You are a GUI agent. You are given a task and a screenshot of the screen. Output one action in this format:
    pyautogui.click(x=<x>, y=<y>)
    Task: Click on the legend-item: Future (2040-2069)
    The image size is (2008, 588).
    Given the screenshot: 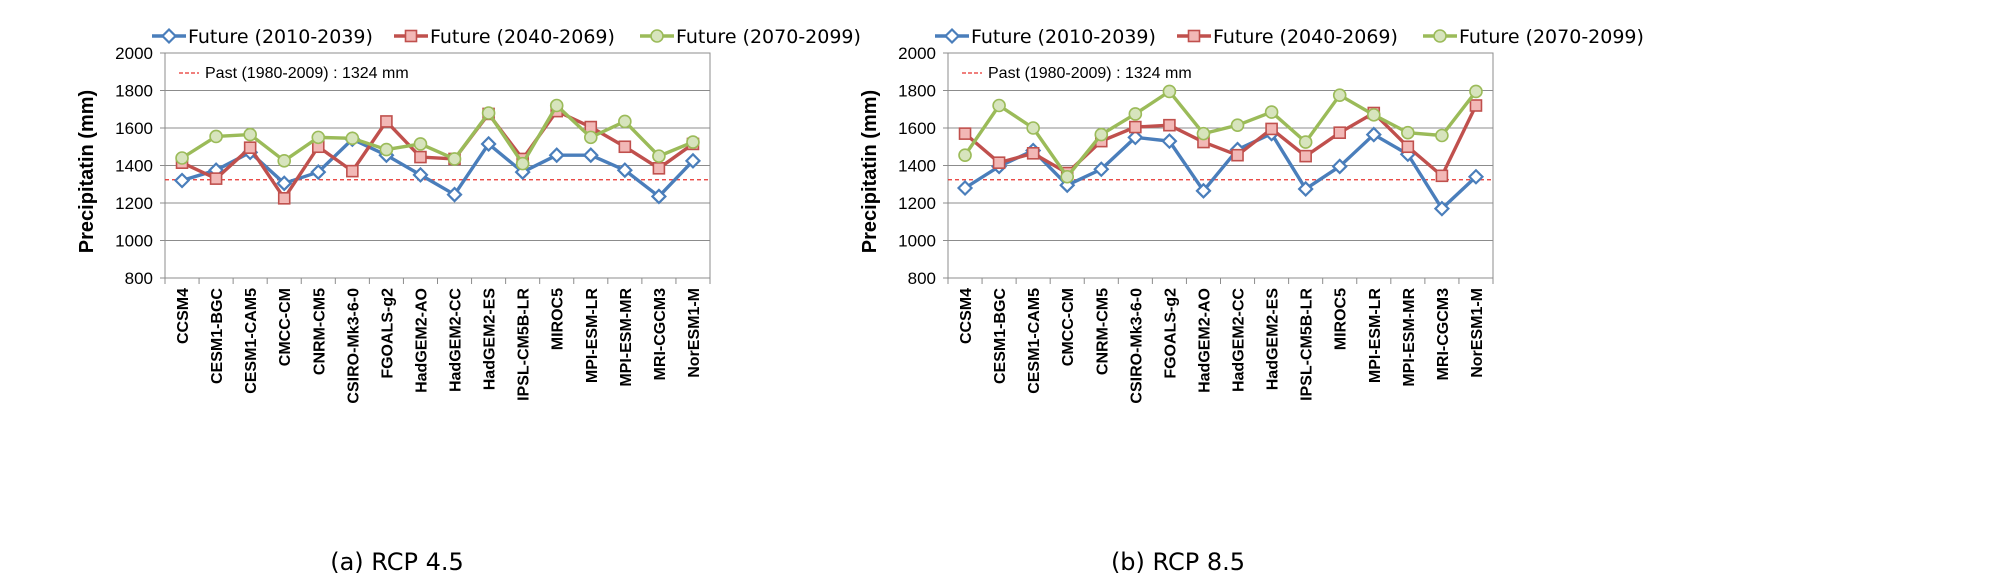 What is the action you would take?
    pyautogui.click(x=1287, y=37)
    